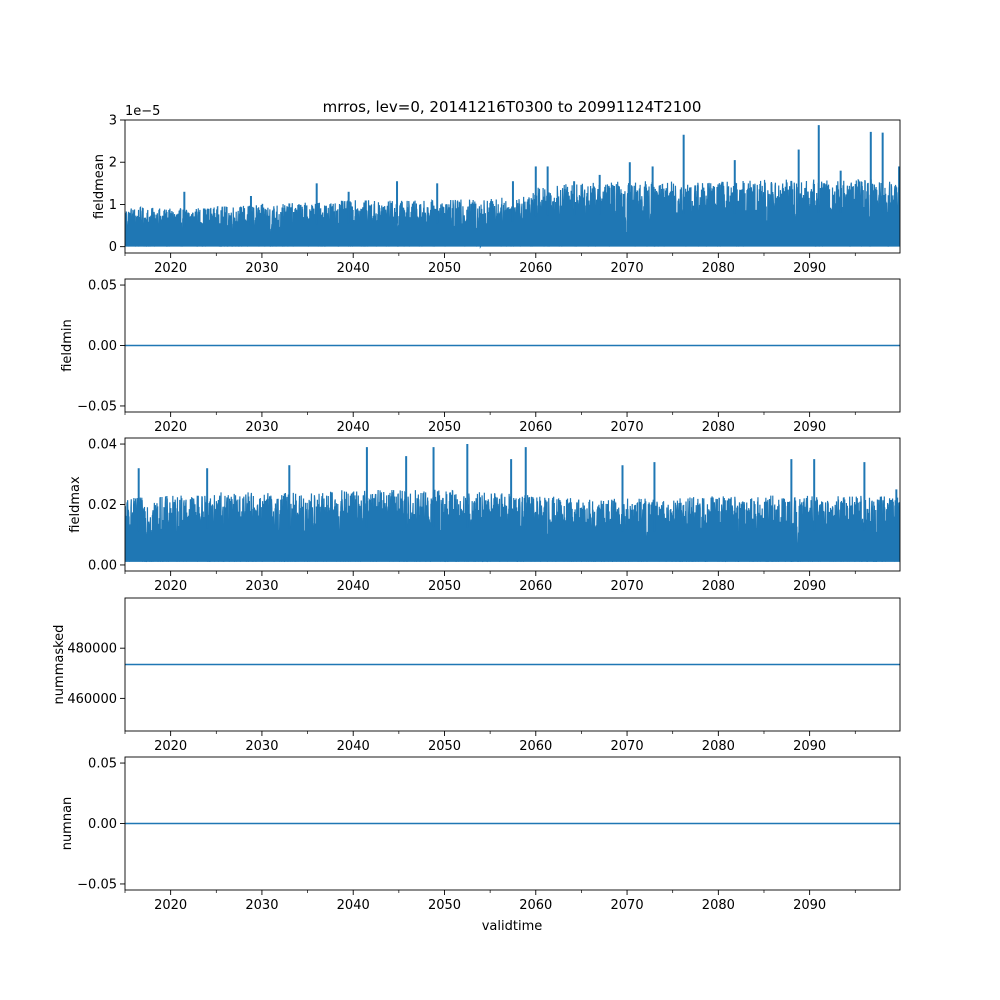 This screenshot has height=1000, width=1000. What do you see at coordinates (444, 746) in the screenshot?
I see `x-tick-label-nummasked-3: 2050` at bounding box center [444, 746].